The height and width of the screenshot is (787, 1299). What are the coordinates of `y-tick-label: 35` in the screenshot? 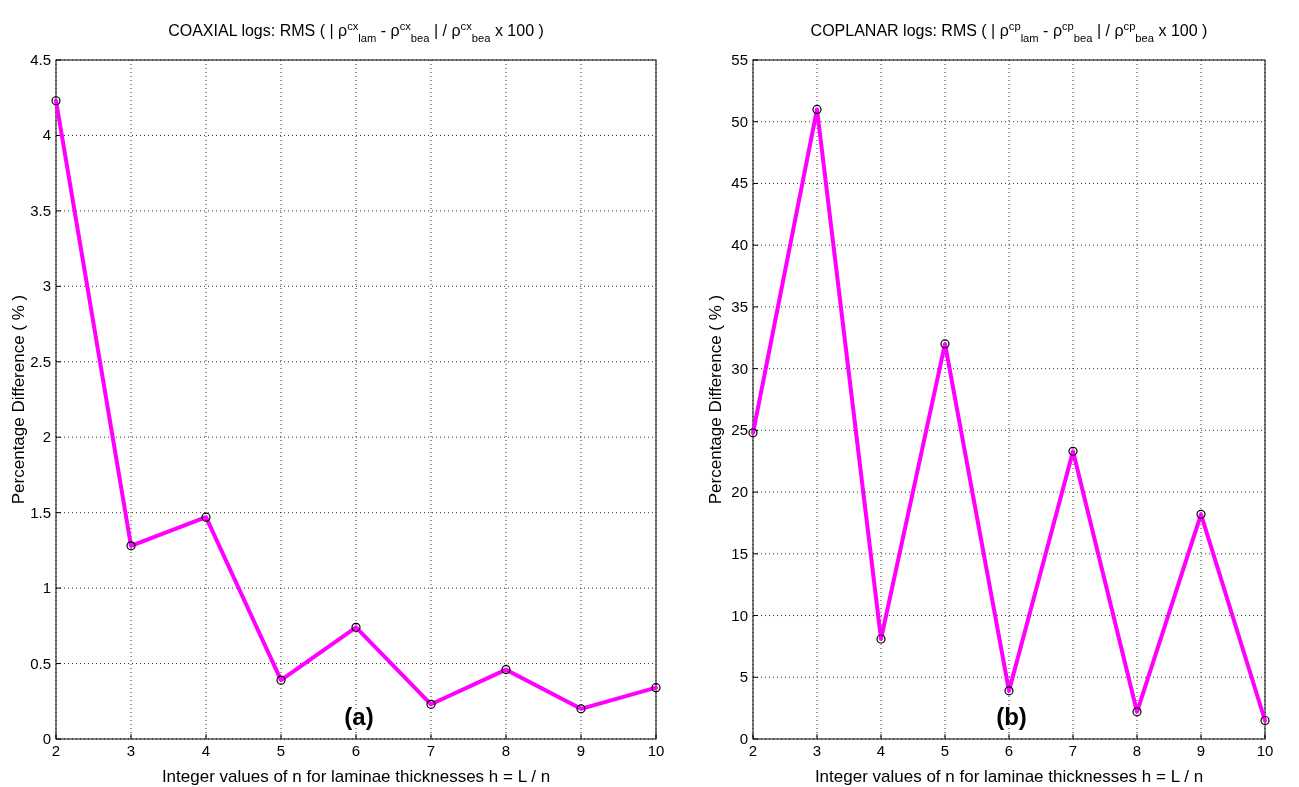 It's located at (739, 306).